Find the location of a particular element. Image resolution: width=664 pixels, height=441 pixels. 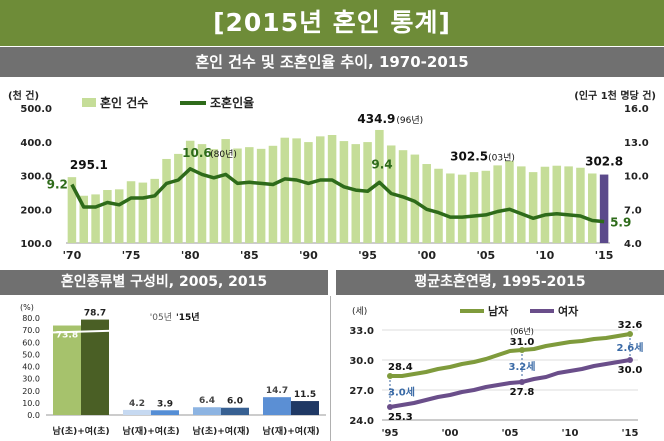

chart1-y-tick-label: 100.0 is located at coordinates (36, 244).